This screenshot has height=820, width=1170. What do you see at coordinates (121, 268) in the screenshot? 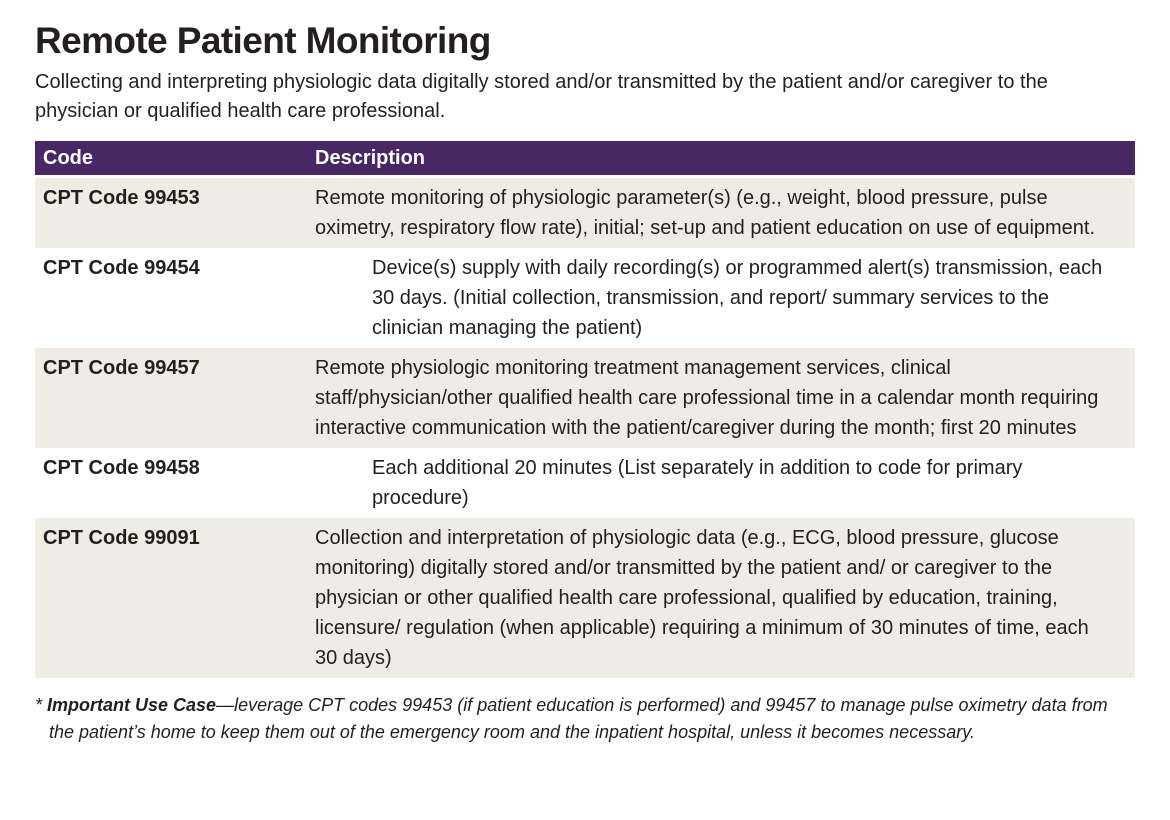
I see `cpt-code-cell: CPT Code 99454` at bounding box center [121, 268].